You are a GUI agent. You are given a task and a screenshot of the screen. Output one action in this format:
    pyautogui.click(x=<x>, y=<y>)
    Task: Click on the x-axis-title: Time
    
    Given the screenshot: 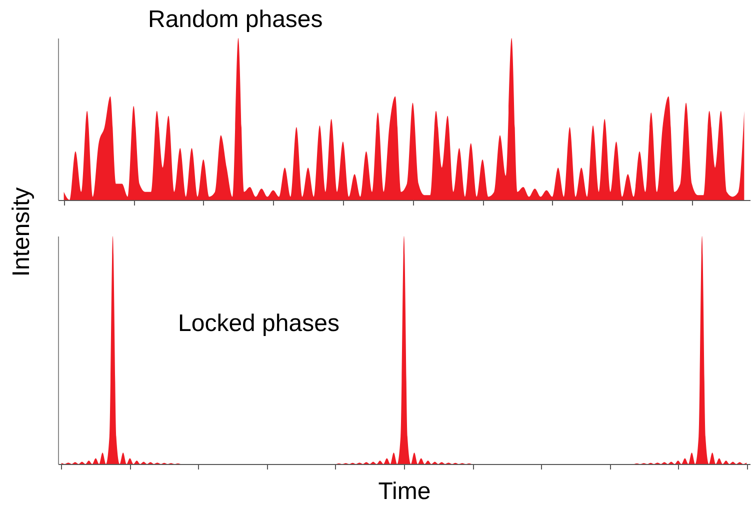 What is the action you would take?
    pyautogui.click(x=404, y=491)
    